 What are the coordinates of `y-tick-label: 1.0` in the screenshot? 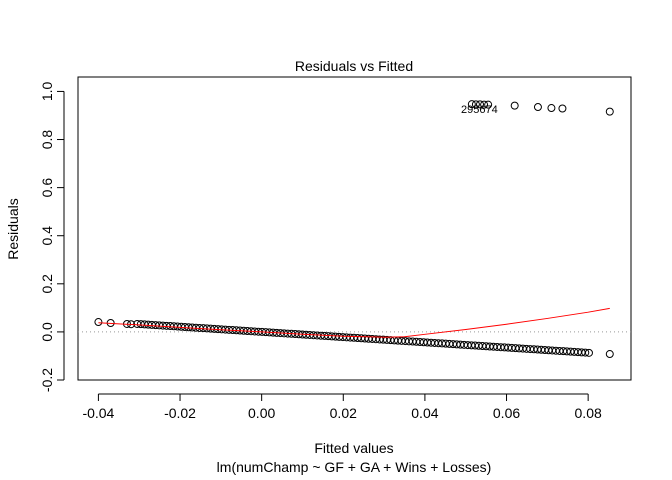 It's located at (47, 91).